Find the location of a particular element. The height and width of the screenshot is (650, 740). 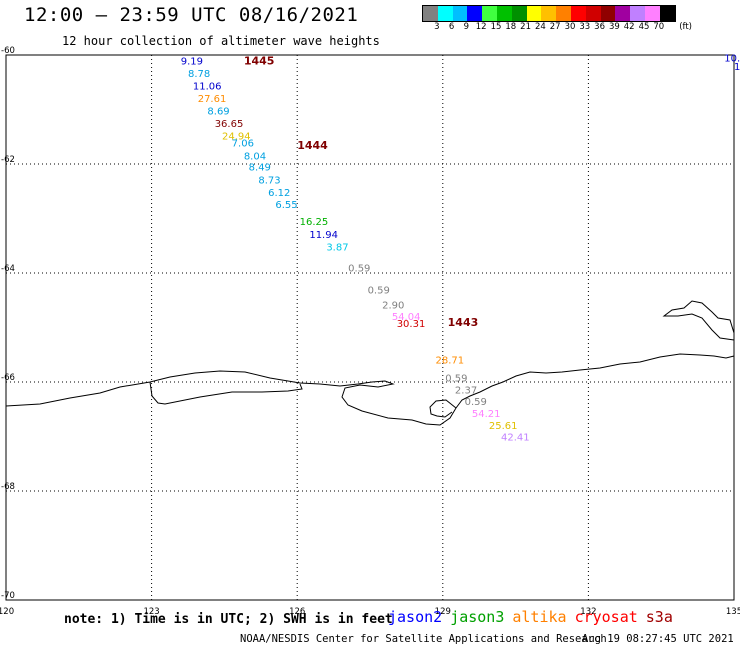

wave-height-value: 6.12 is located at coordinates (279, 193).